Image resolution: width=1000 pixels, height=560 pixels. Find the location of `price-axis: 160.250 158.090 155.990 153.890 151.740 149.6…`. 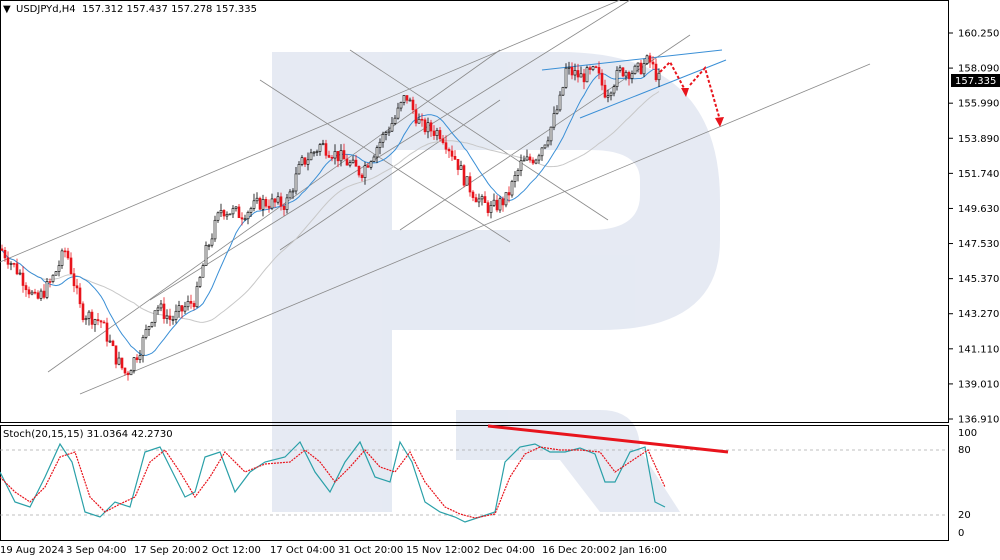

price-axis: 160.250 158.090 155.990 153.890 151.740 149.6… is located at coordinates (974, 227).